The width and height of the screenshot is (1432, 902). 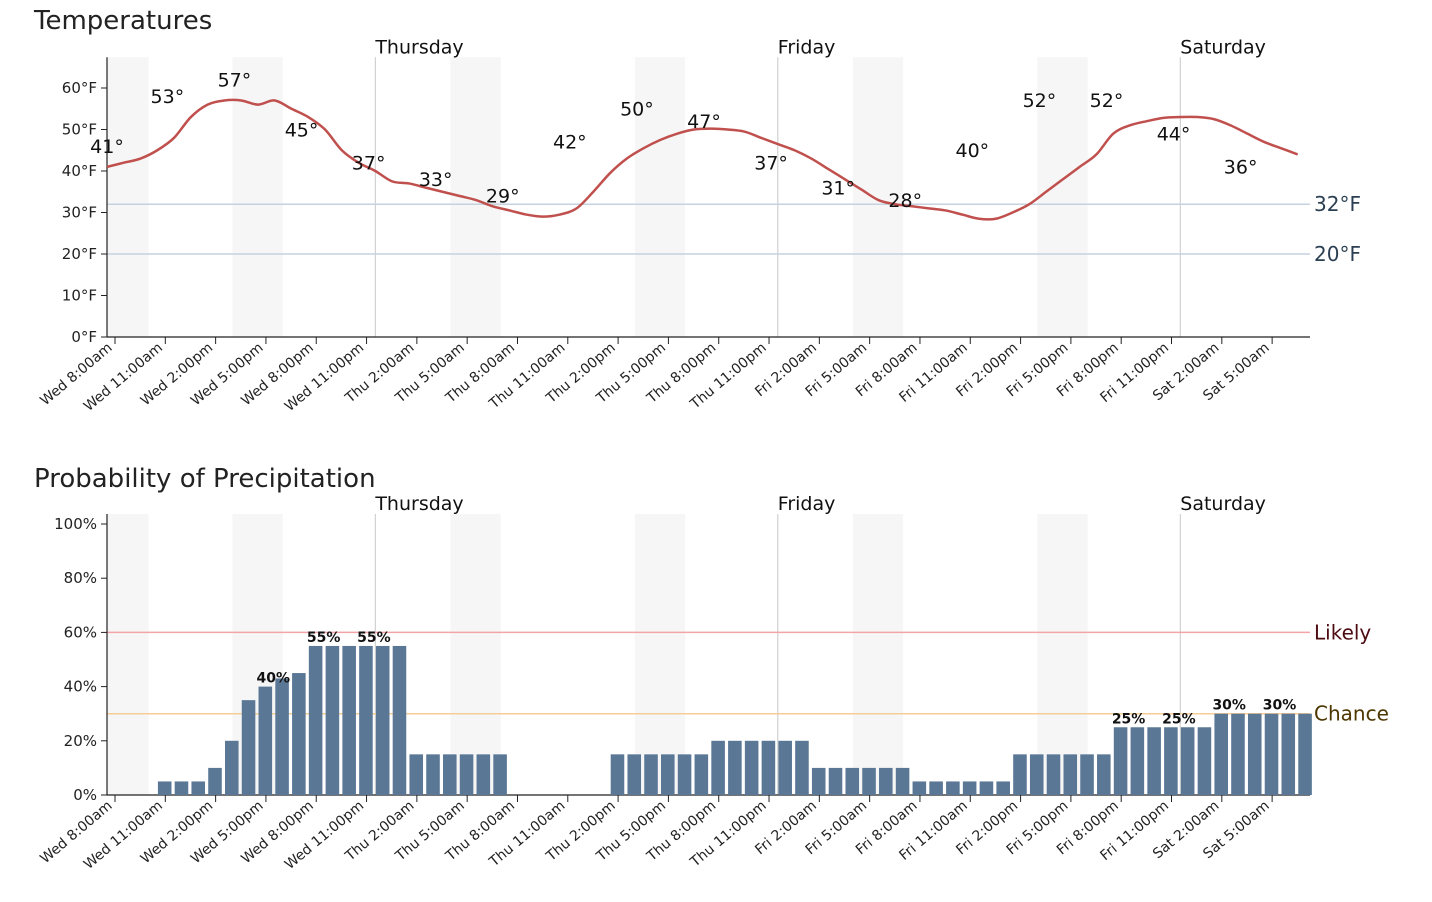 I want to click on temperature-data-label: 31°, so click(x=838, y=188).